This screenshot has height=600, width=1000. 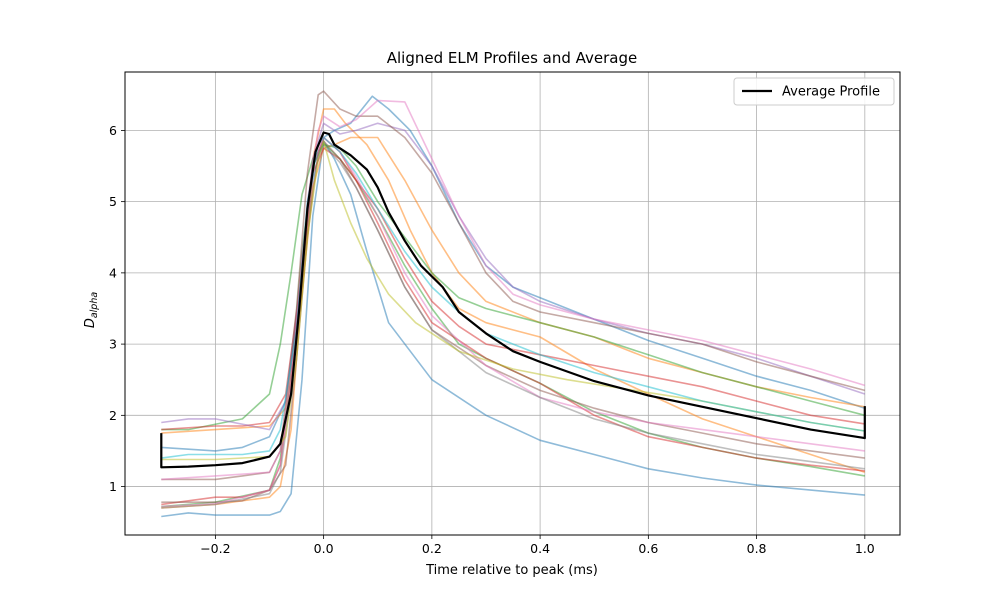 What do you see at coordinates (648, 548) in the screenshot?
I see `x-tick-label: 0.6` at bounding box center [648, 548].